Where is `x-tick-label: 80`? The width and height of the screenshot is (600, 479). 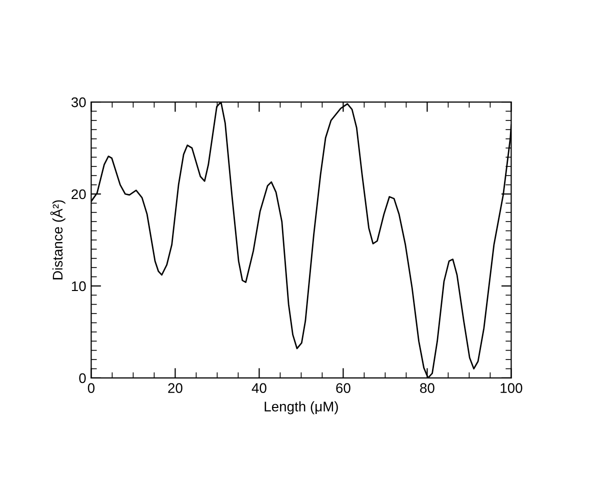
x-tick-label: 80 is located at coordinates (427, 388).